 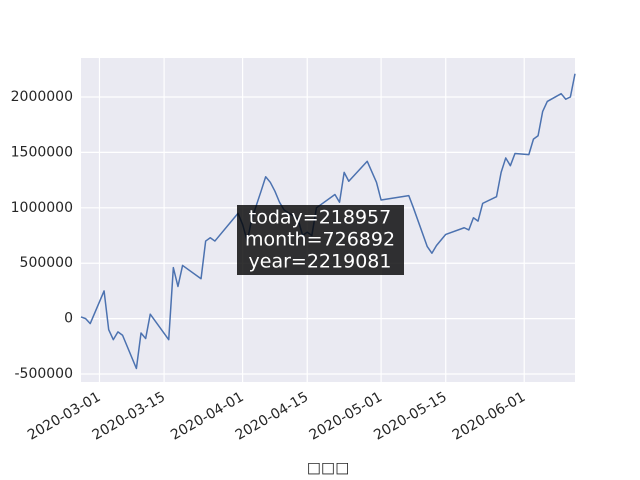 I want to click on x-tick-label: 2020-06-01, so click(x=489, y=416).